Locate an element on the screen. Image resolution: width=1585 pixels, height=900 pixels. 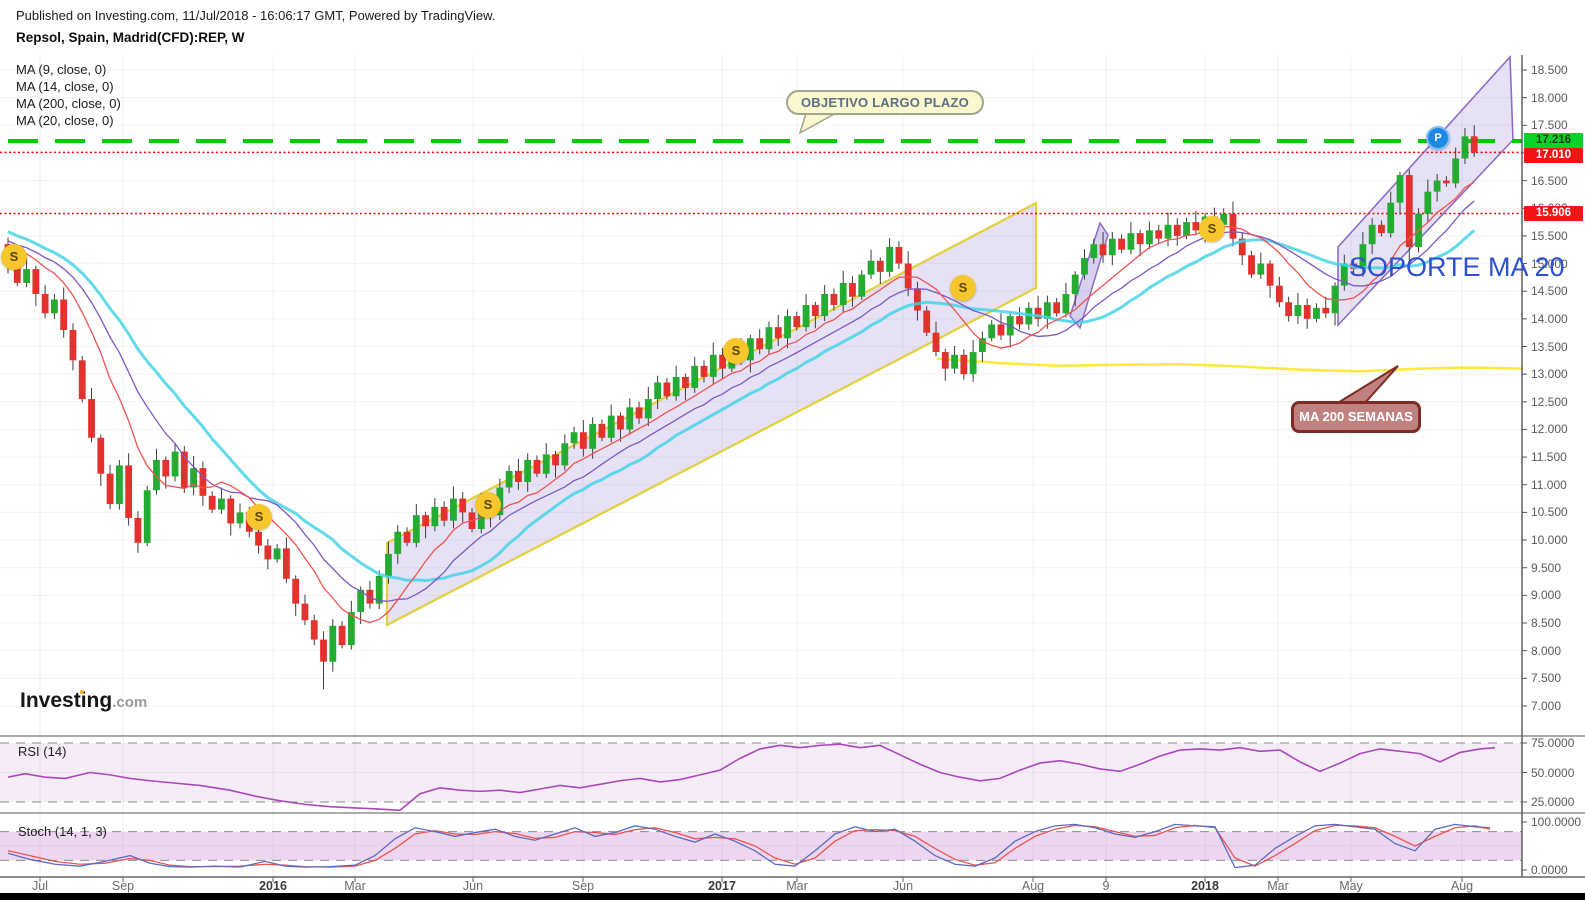
time-tick-label: 2017 is located at coordinates (722, 886).